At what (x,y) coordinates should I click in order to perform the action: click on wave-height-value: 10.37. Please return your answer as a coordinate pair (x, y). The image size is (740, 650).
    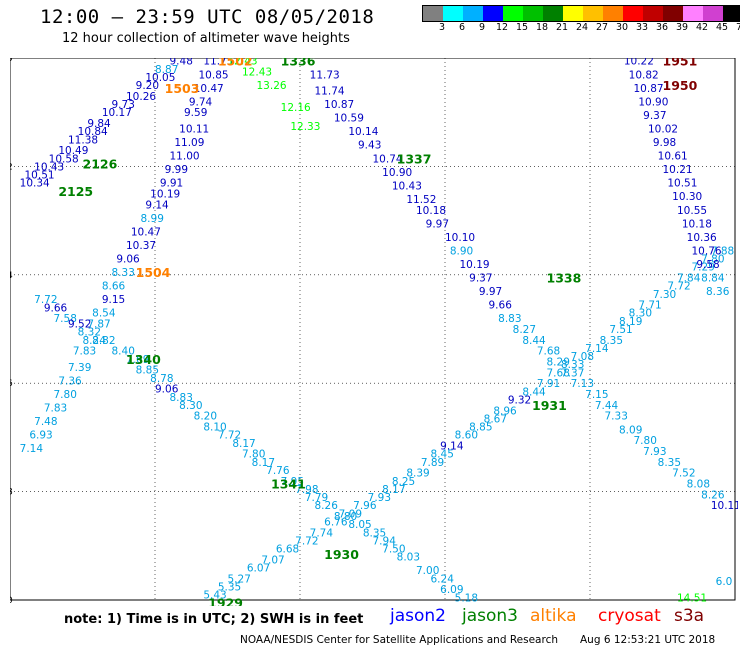
    Looking at the image, I should click on (141, 246).